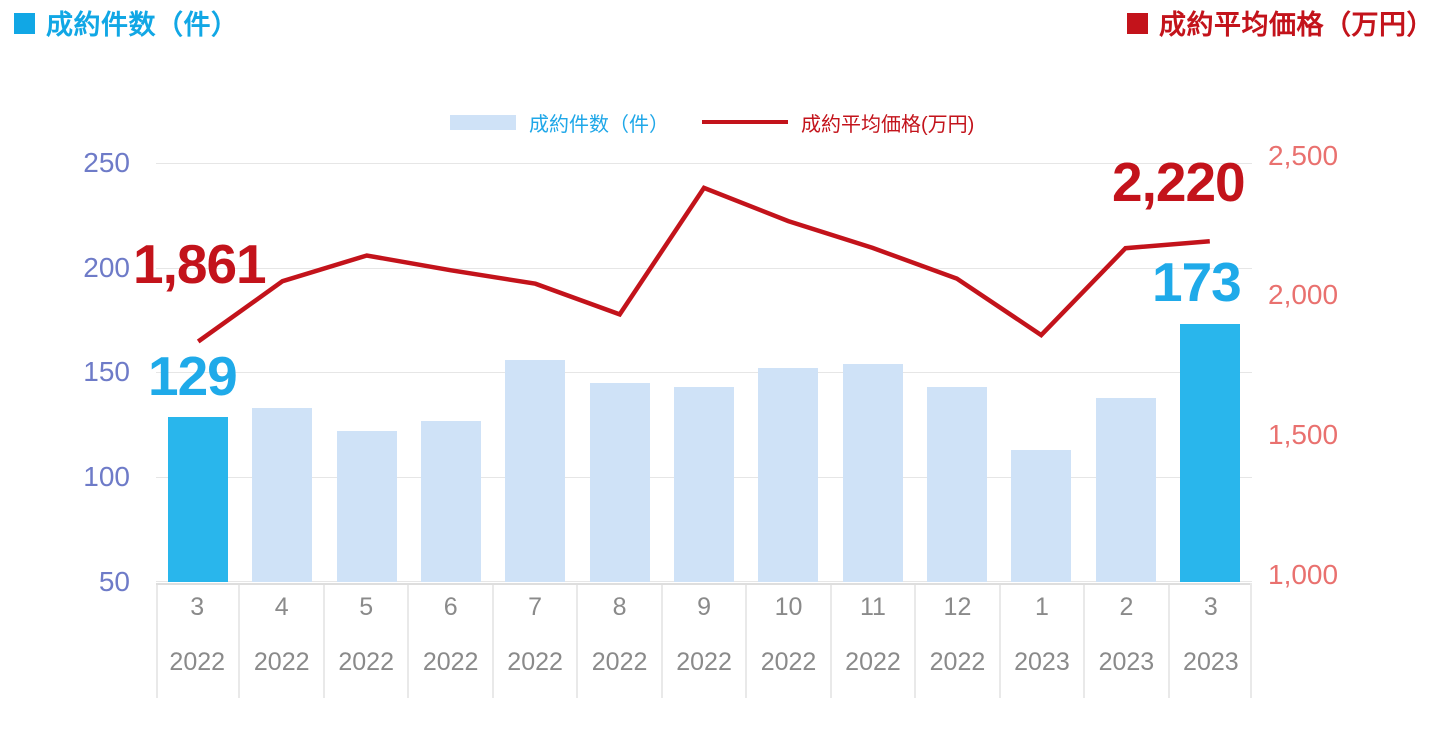  Describe the element at coordinates (1125, 489) in the screenshot. I see `bar-2-2023` at that location.